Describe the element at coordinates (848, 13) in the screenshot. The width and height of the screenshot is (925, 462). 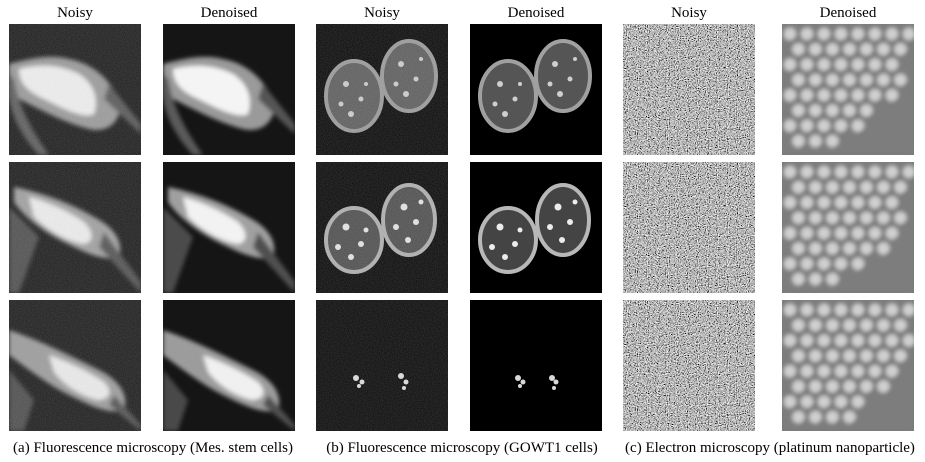
I see `column-header-denoised-c: Denoised` at that location.